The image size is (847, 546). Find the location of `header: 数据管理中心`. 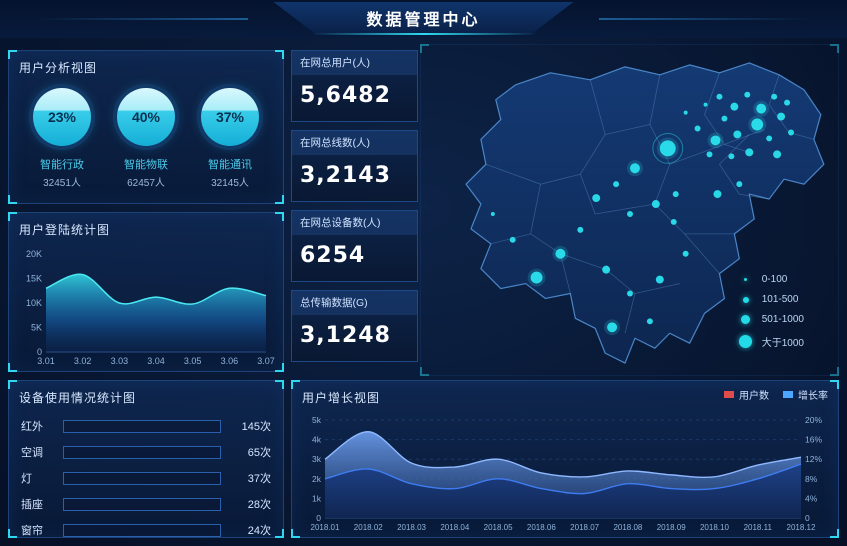

header: 数据管理中心 is located at coordinates (423, 19).